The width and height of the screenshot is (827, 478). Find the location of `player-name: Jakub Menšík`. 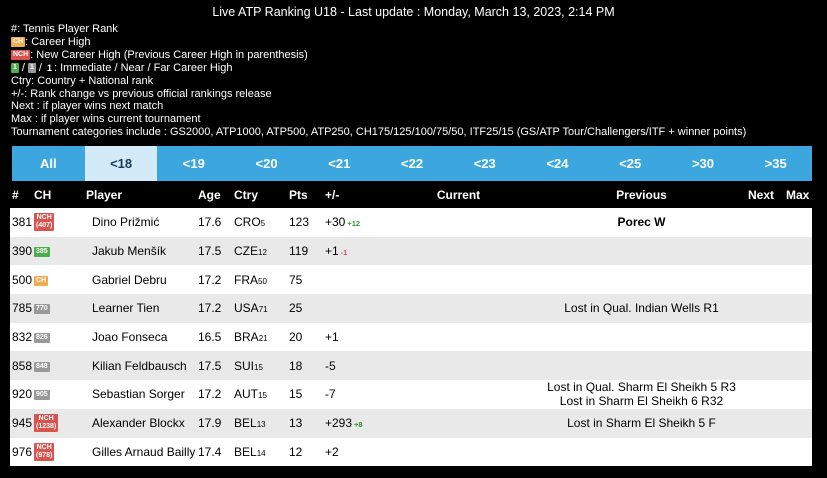

player-name: Jakub Menšík is located at coordinates (129, 251).